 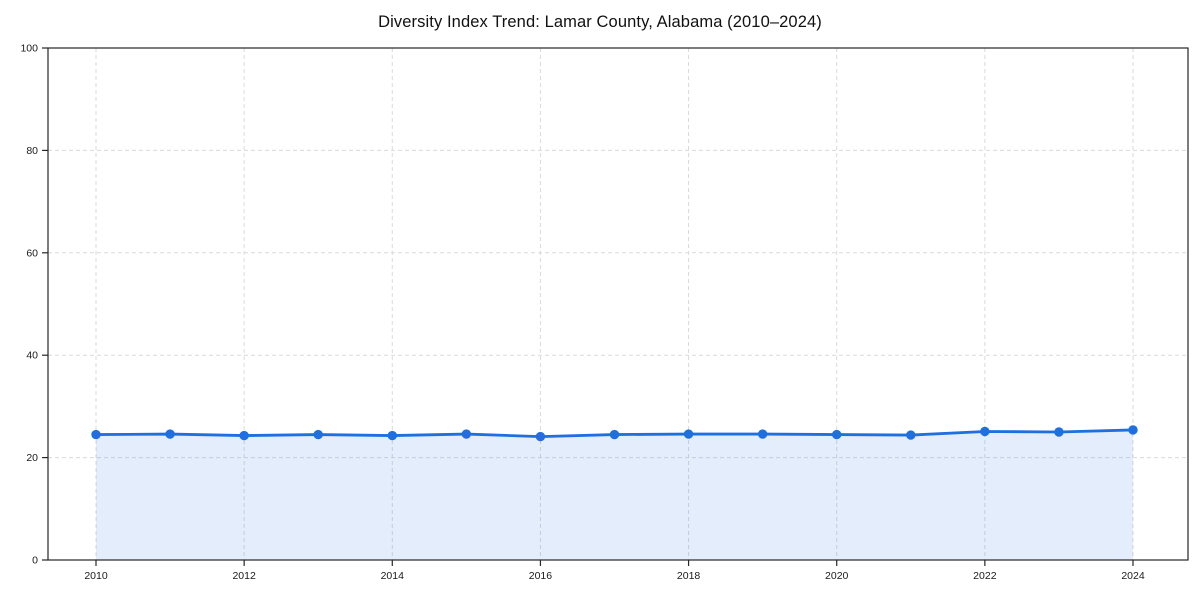 What do you see at coordinates (985, 576) in the screenshot?
I see `x-tick-label: 2022` at bounding box center [985, 576].